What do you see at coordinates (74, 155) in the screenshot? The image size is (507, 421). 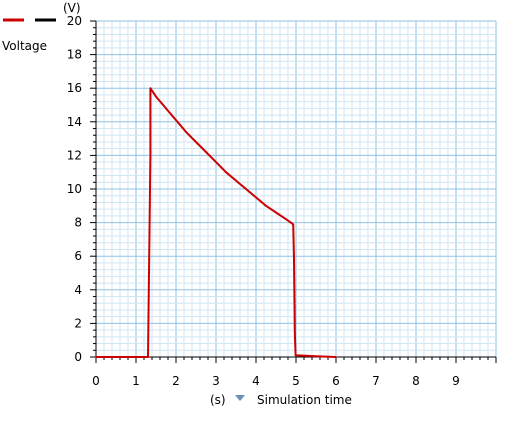 I see `y-tick-label: 12` at bounding box center [74, 155].